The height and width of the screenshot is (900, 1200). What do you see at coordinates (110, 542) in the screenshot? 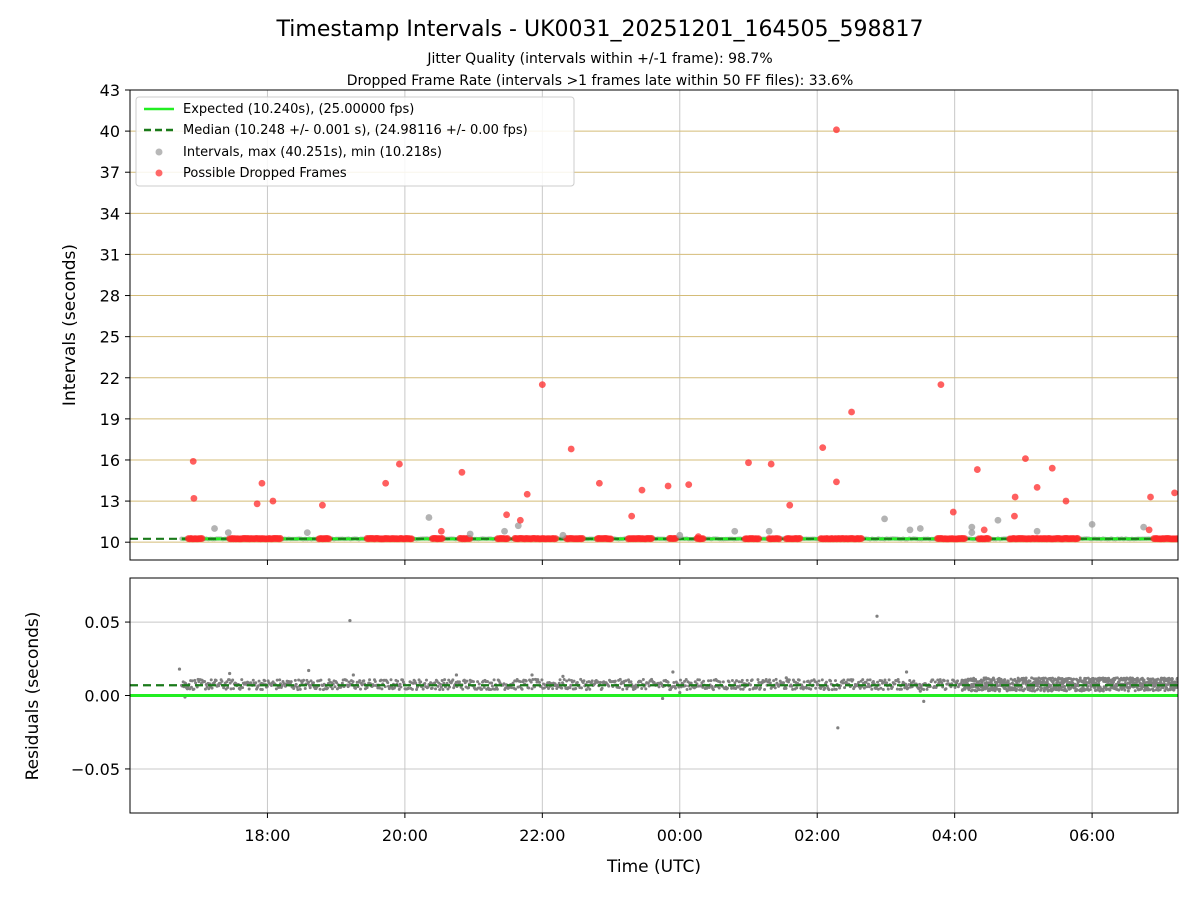
I see `intervals-ytick-label: 10` at bounding box center [110, 542].